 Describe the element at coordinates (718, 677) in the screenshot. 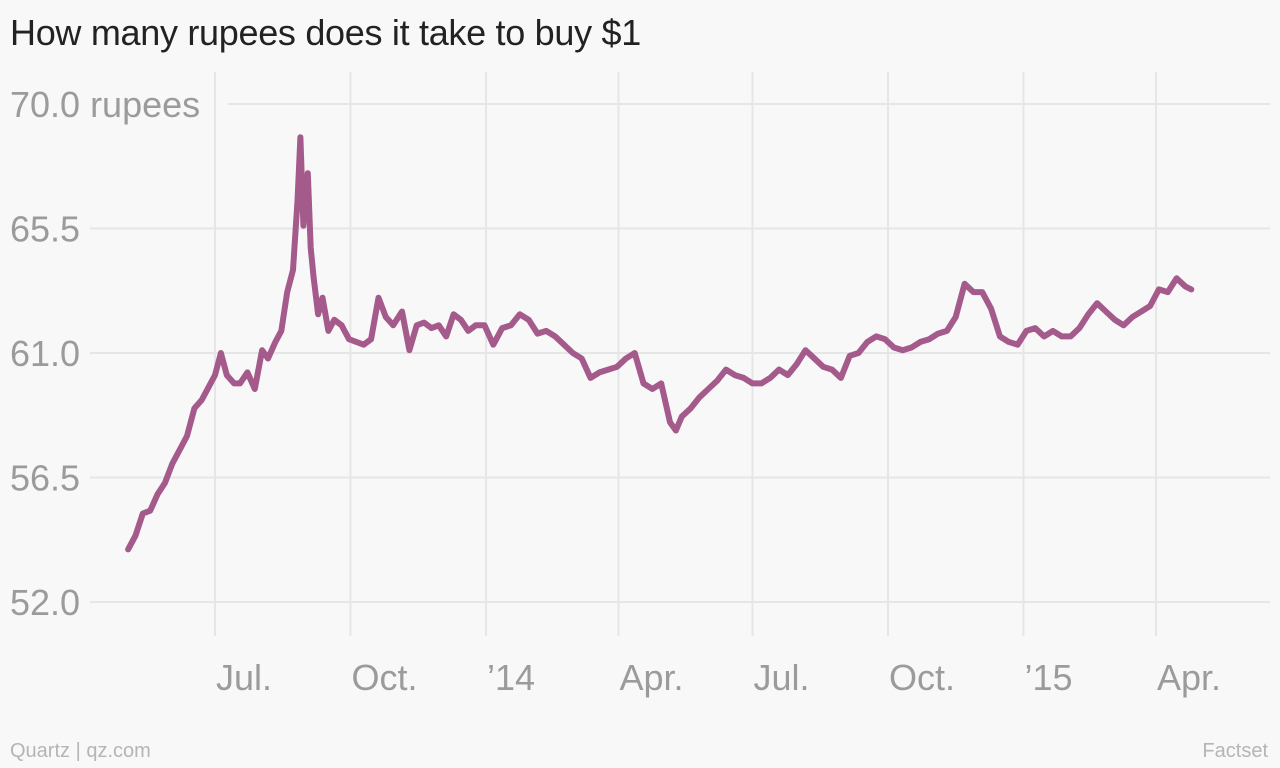

I see `x-axis-tick-labels: Jul. Oct. ’14 Apr. Jul. Oct. ’15 Apr.` at that location.